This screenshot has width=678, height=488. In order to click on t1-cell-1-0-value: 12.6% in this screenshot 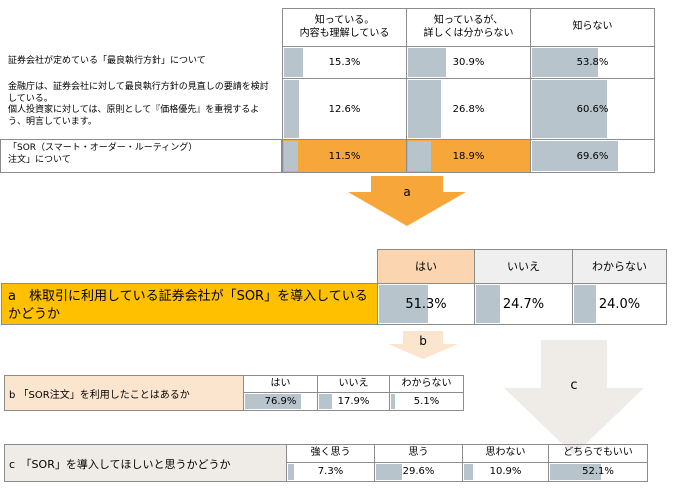, I will do `click(344, 109)`.